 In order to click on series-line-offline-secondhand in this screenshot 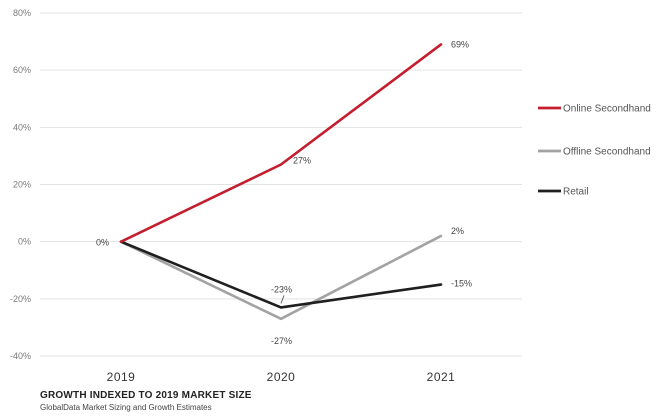, I will do `click(281, 277)`.